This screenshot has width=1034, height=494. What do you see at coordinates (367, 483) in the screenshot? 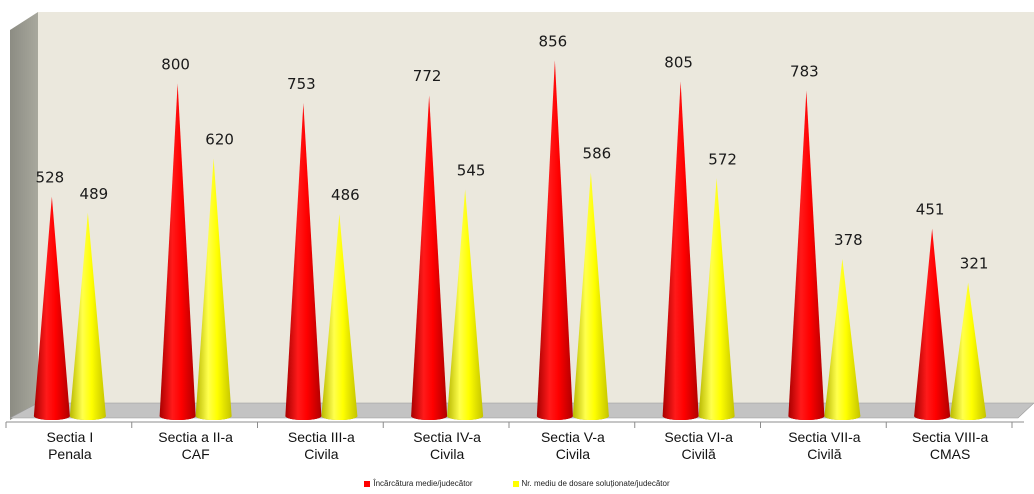
I see `legend-swatch-red` at bounding box center [367, 483].